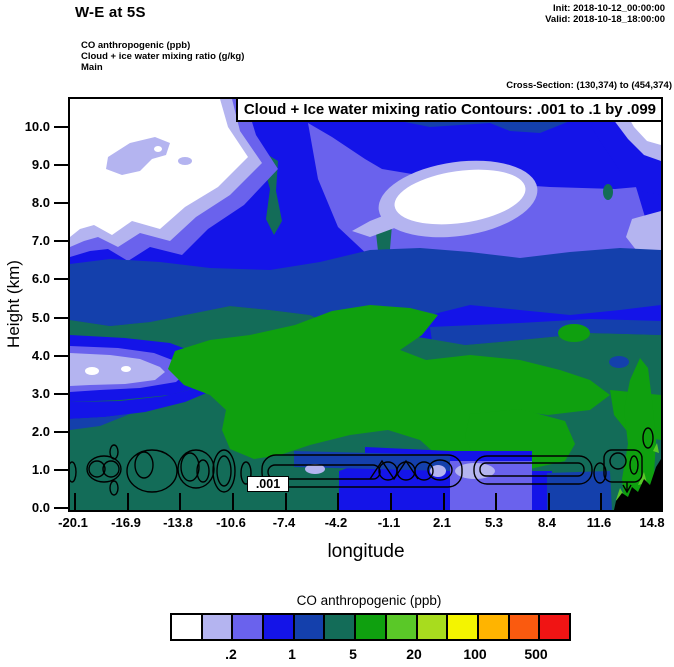 The height and width of the screenshot is (667, 674). Describe the element at coordinates (547, 522) in the screenshot. I see `x-tick-label: 8.4` at that location.